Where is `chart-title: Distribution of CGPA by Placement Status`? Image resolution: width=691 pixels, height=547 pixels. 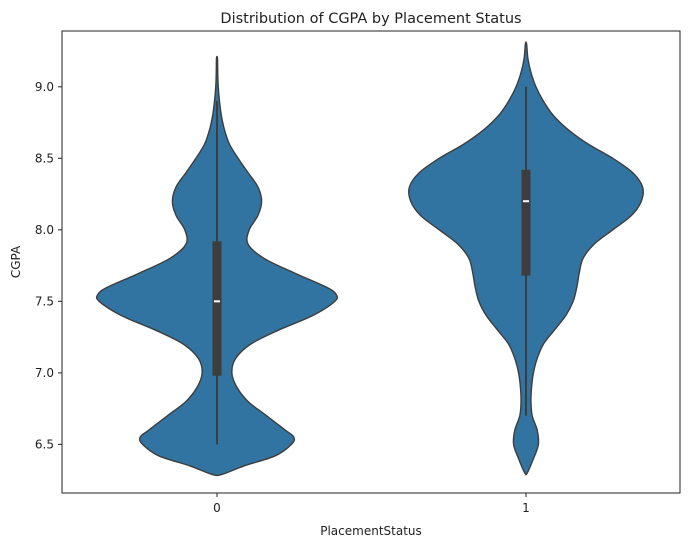 chart-title: Distribution of CGPA by Placement Status is located at coordinates (370, 19).